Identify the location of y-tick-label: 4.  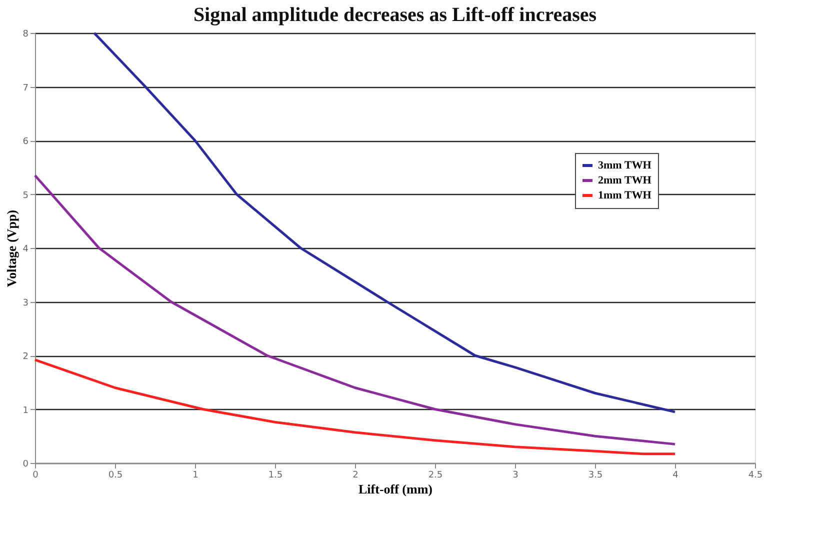
(25, 249).